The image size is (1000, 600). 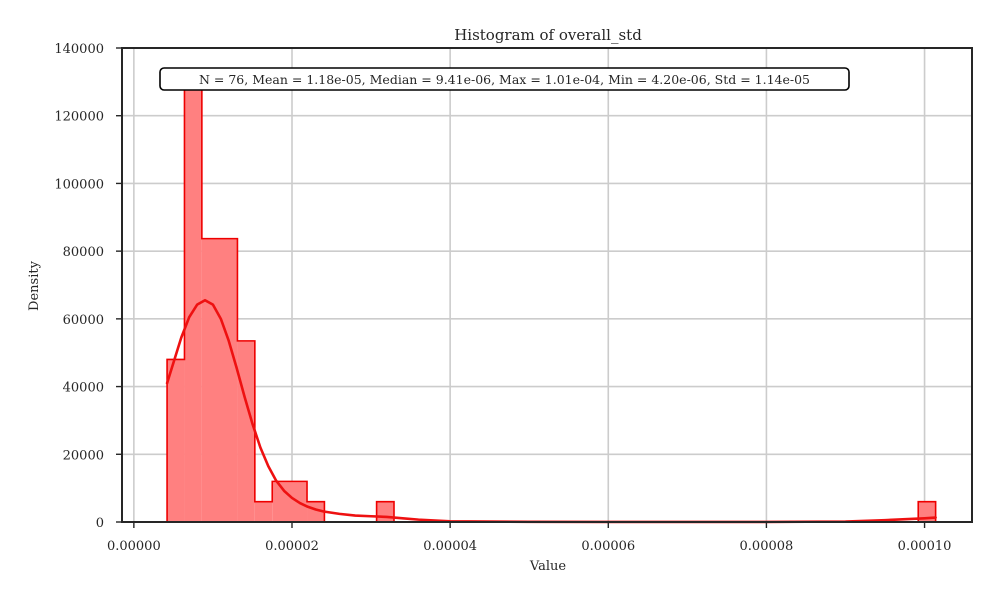 What do you see at coordinates (292, 546) in the screenshot?
I see `x-tick-label: 0.00002` at bounding box center [292, 546].